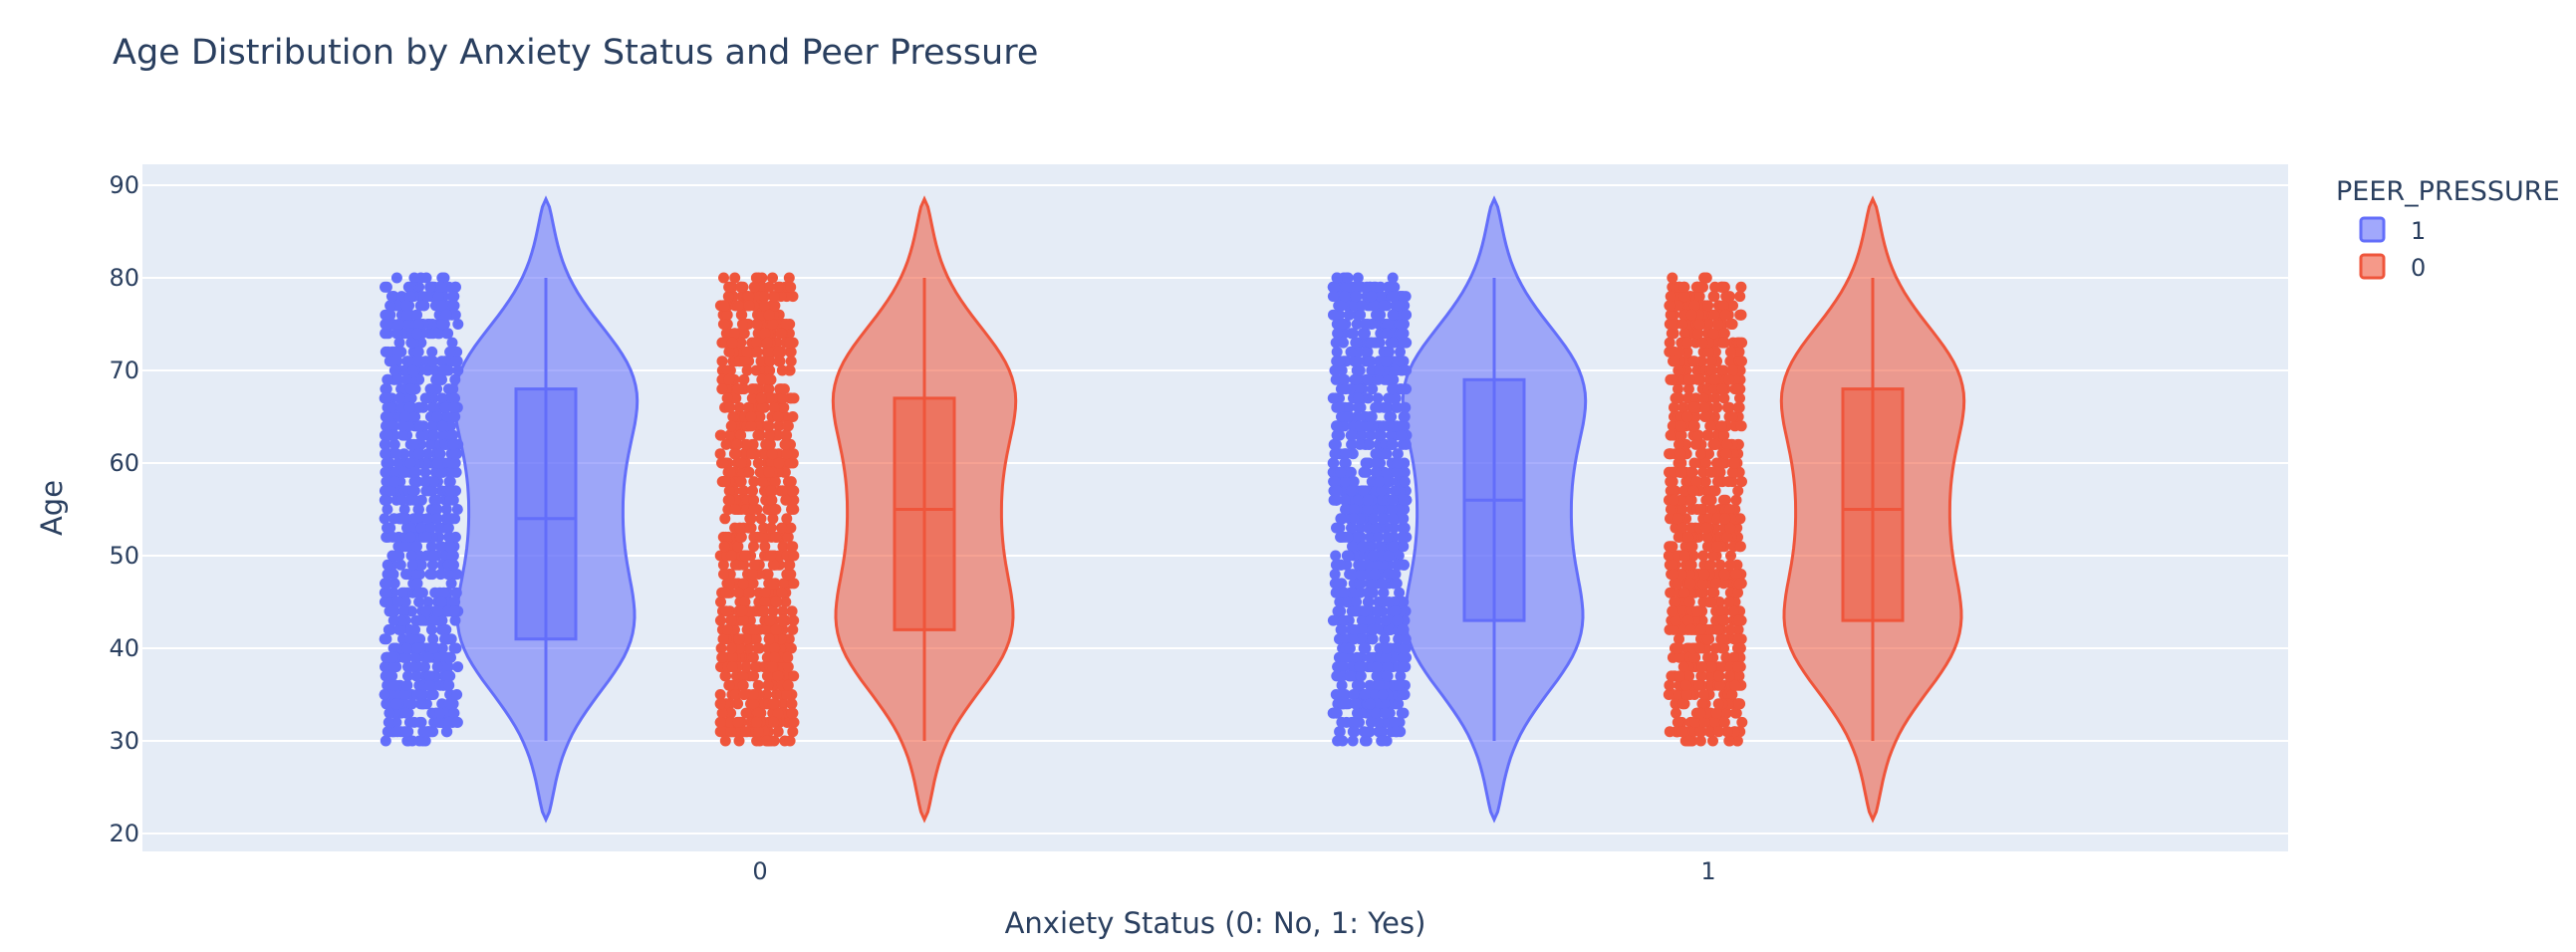  I want to click on legend-item-1: 1, so click(2392, 230).